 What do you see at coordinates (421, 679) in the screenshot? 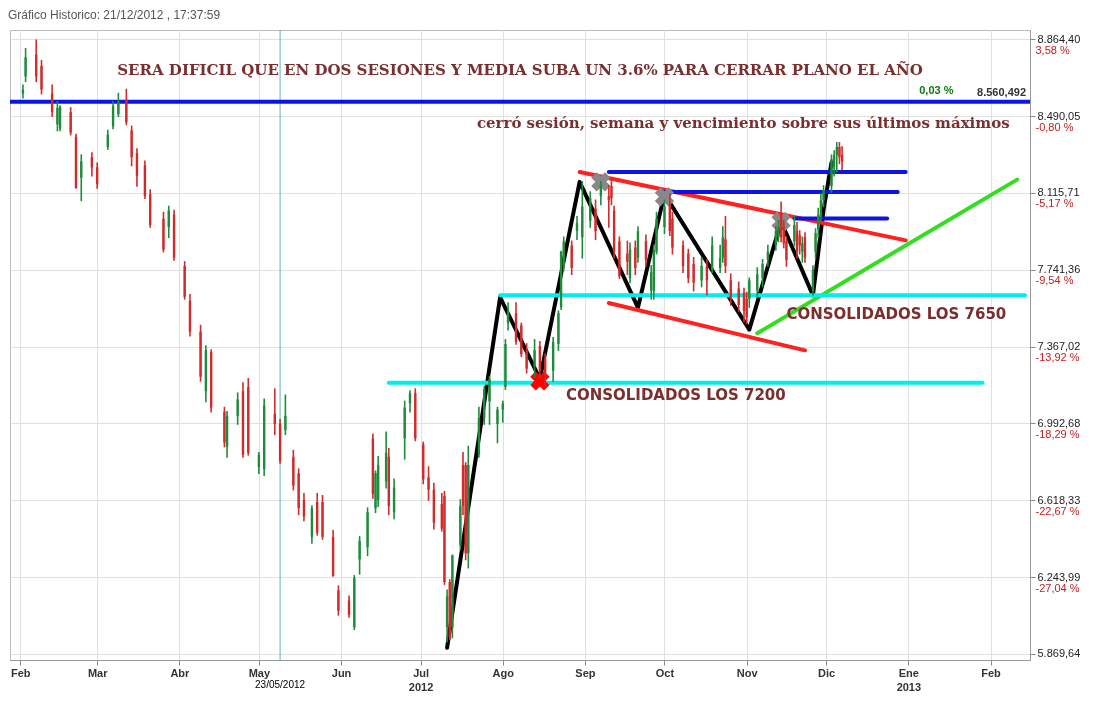
I see `x-tick-label: Jul 2012` at bounding box center [421, 679].